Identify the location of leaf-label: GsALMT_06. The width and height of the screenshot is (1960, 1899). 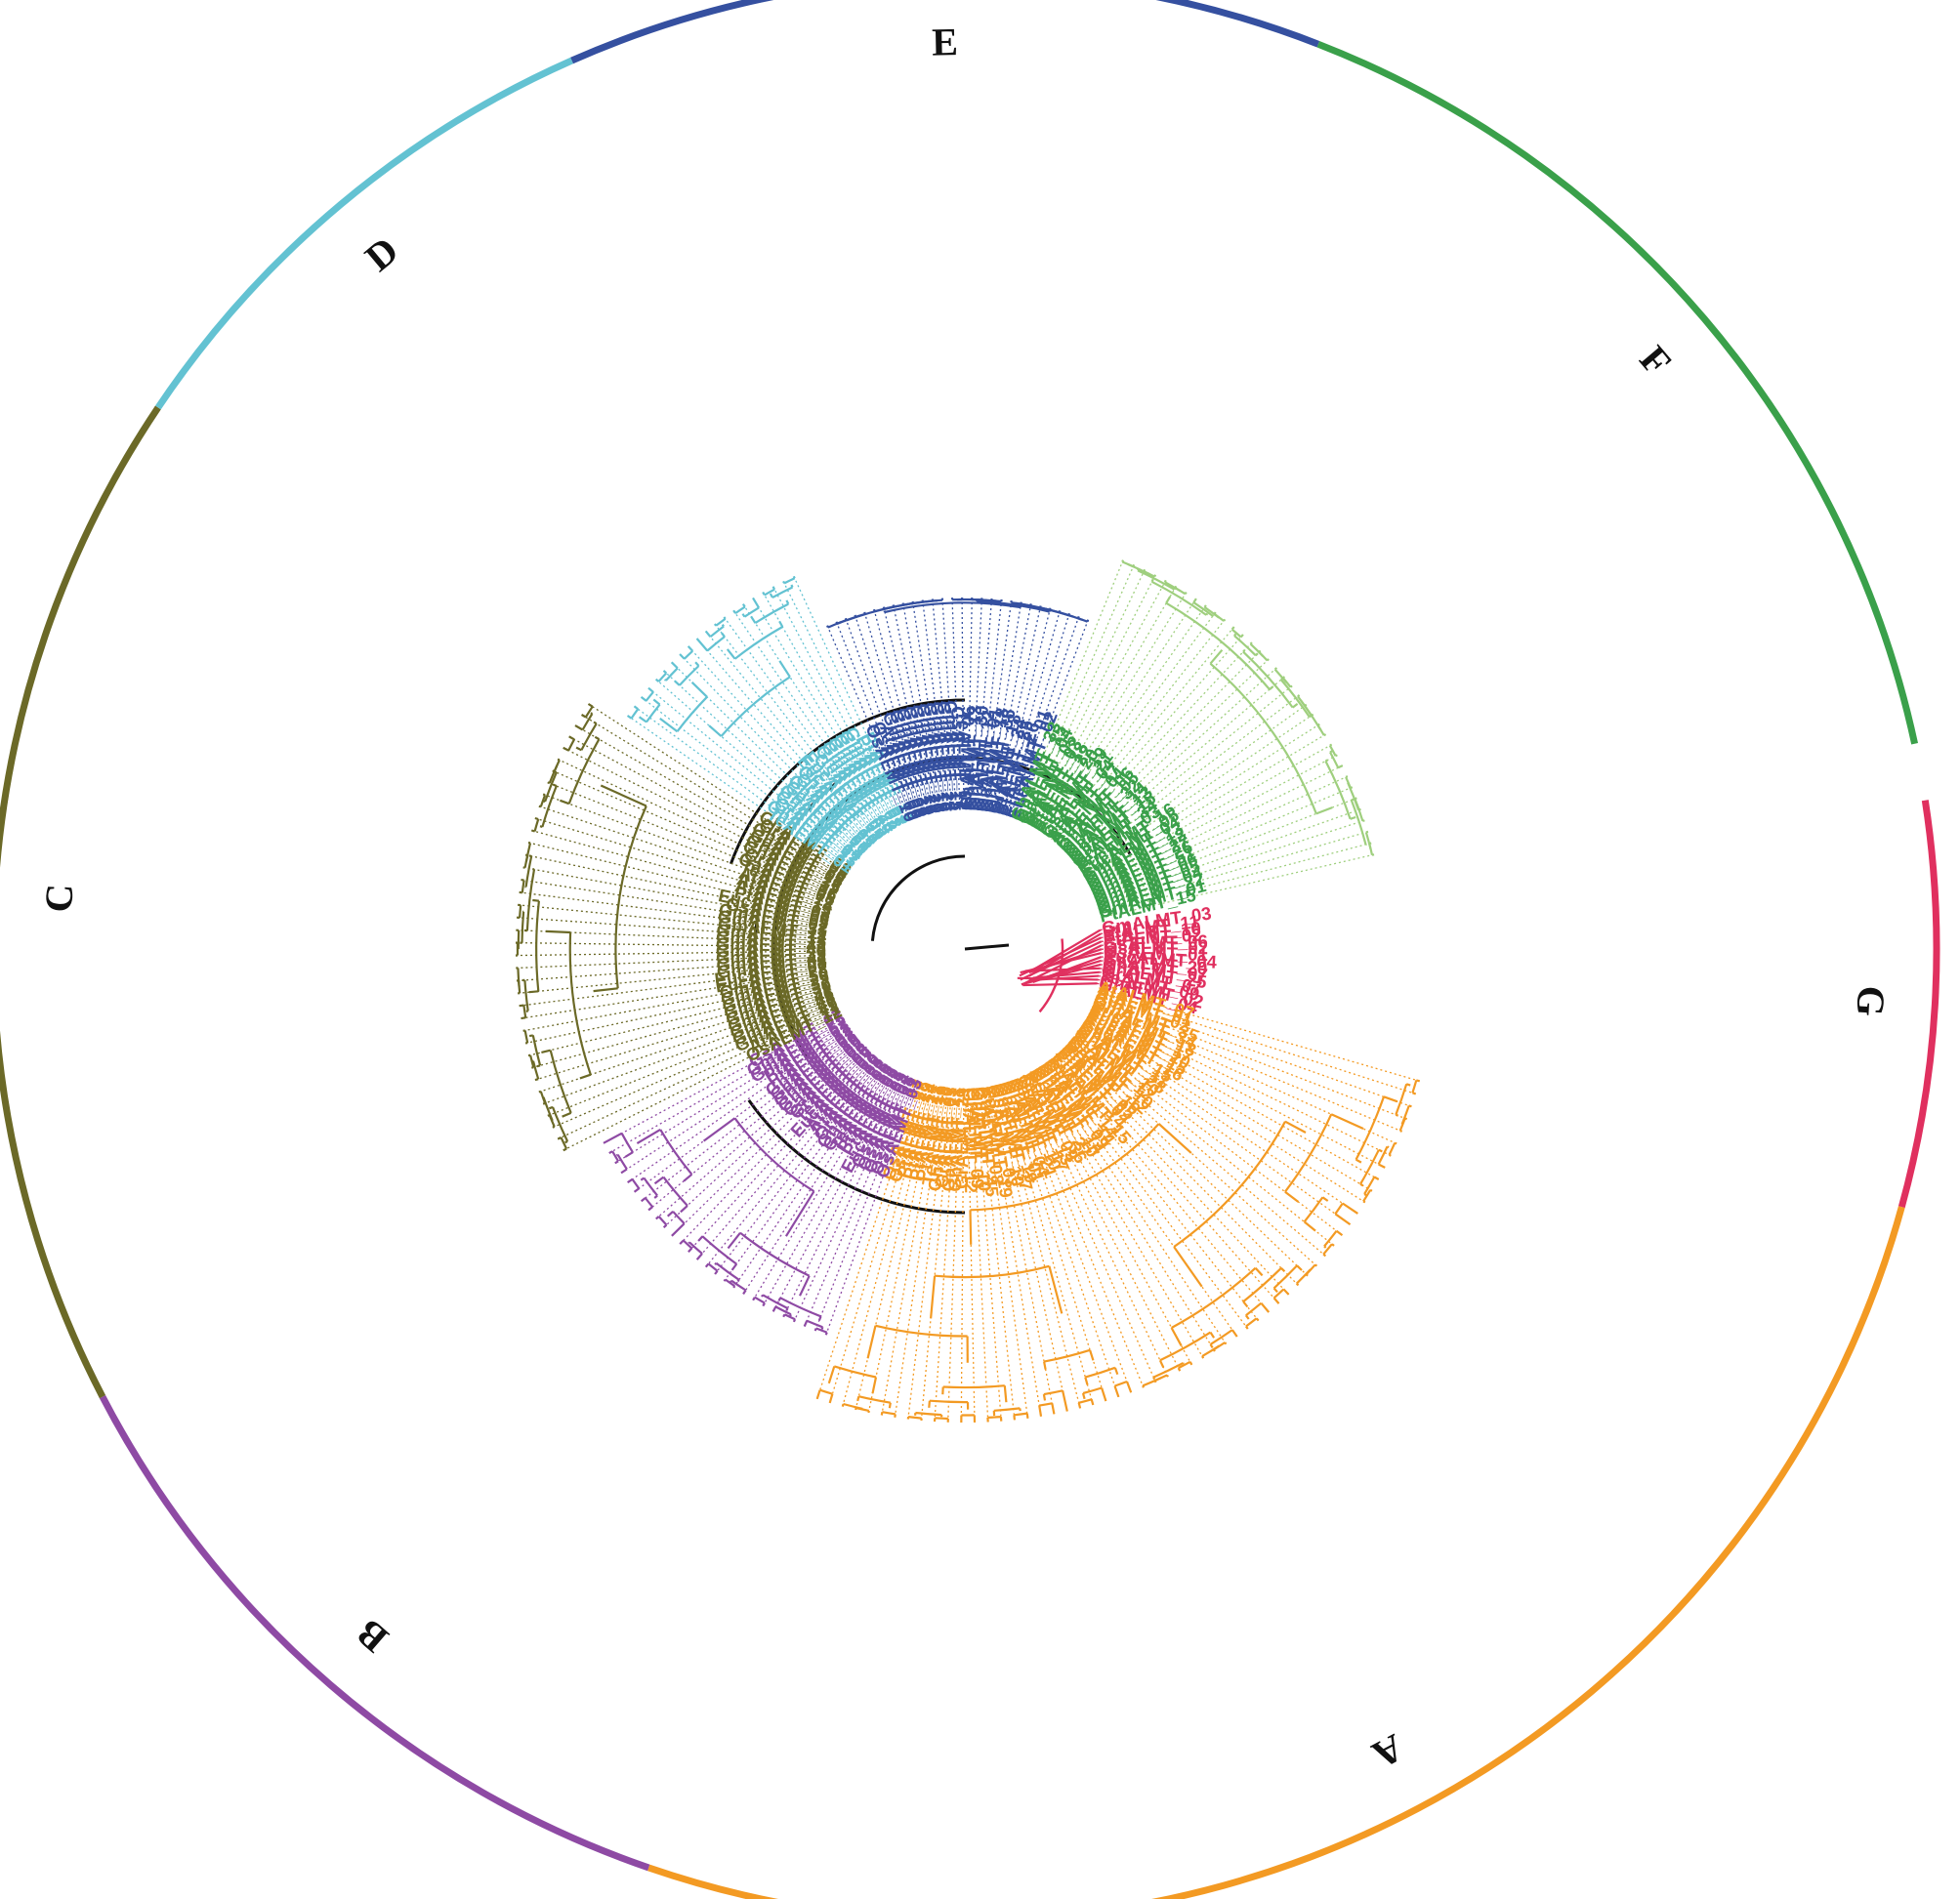
(1156, 942).